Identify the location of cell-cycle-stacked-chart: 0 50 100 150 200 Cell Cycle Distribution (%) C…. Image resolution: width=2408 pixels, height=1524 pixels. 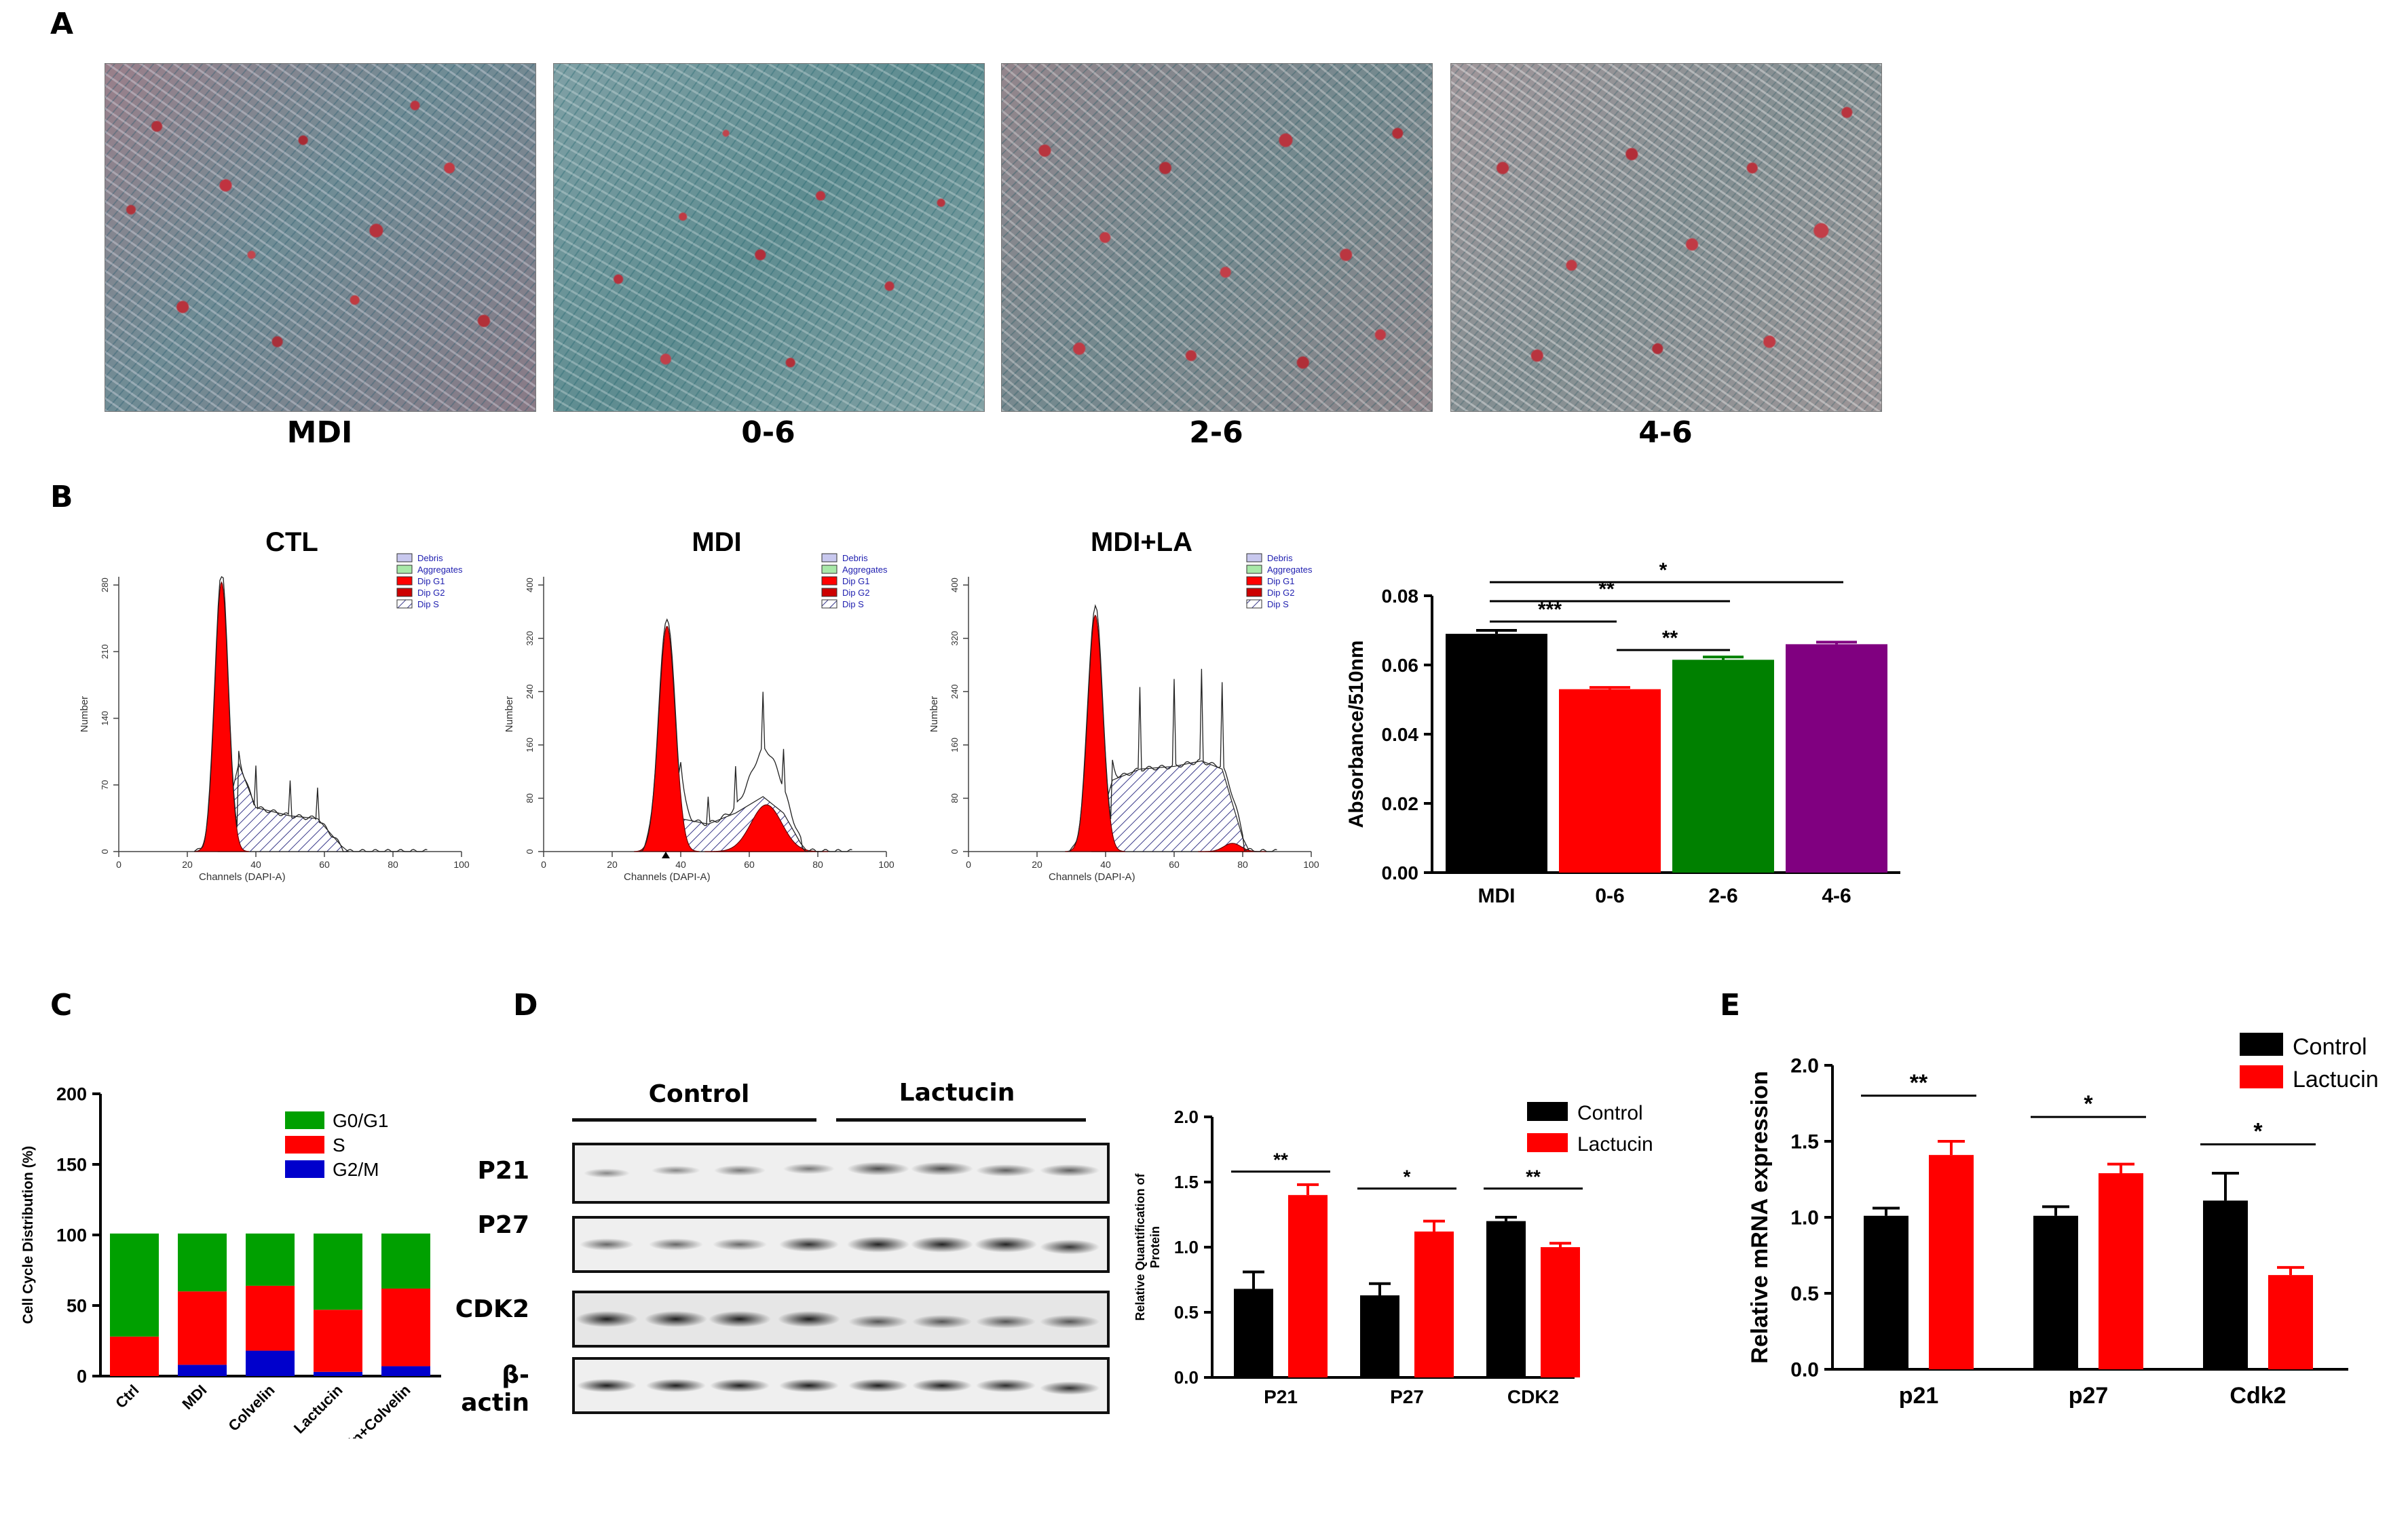
(230, 1261).